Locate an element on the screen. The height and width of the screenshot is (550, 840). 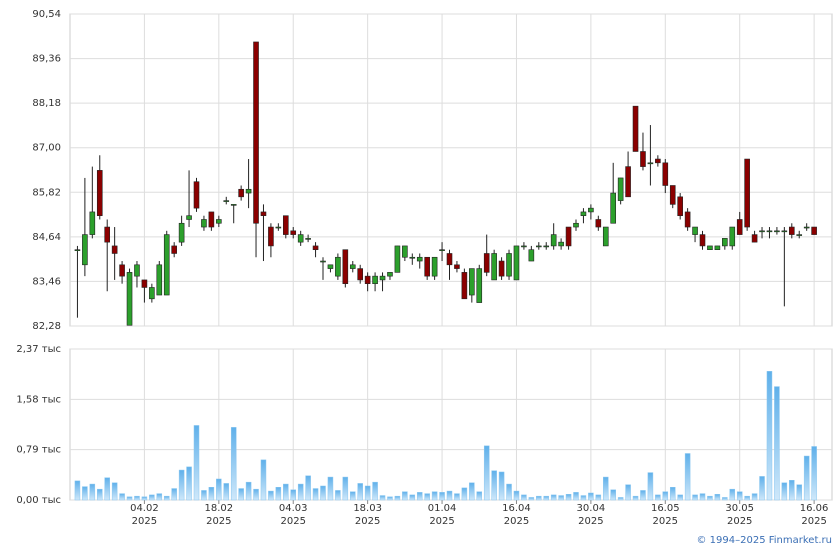
y-tick-label: 90,54 is located at coordinates (46, 14).